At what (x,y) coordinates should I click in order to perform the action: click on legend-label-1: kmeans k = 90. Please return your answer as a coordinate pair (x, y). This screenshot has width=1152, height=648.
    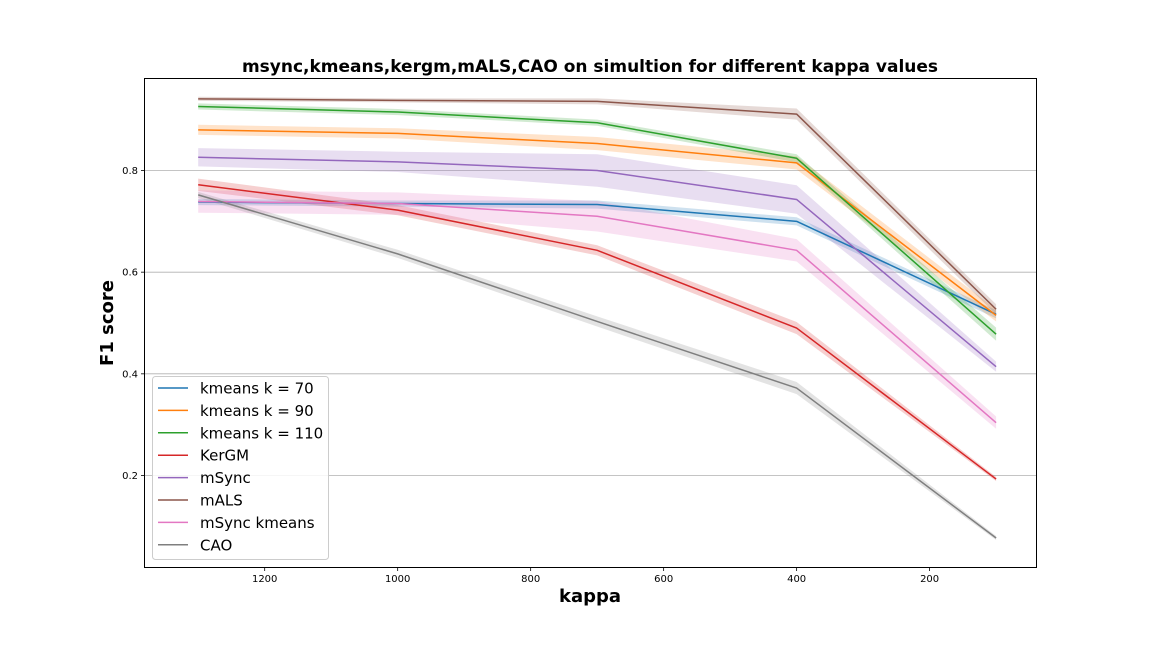
    Looking at the image, I should click on (257, 411).